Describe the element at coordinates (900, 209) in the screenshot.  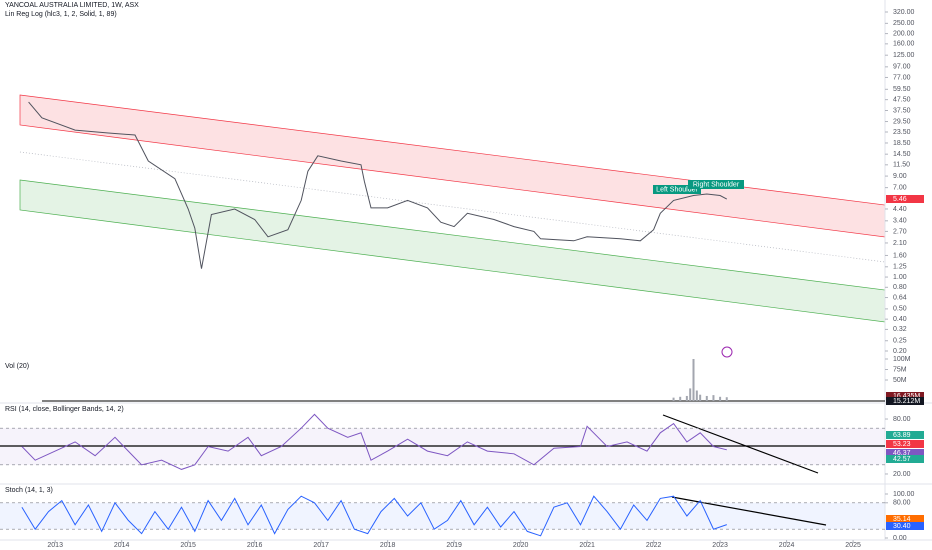
I see `y-tick-label: 4.40` at that location.